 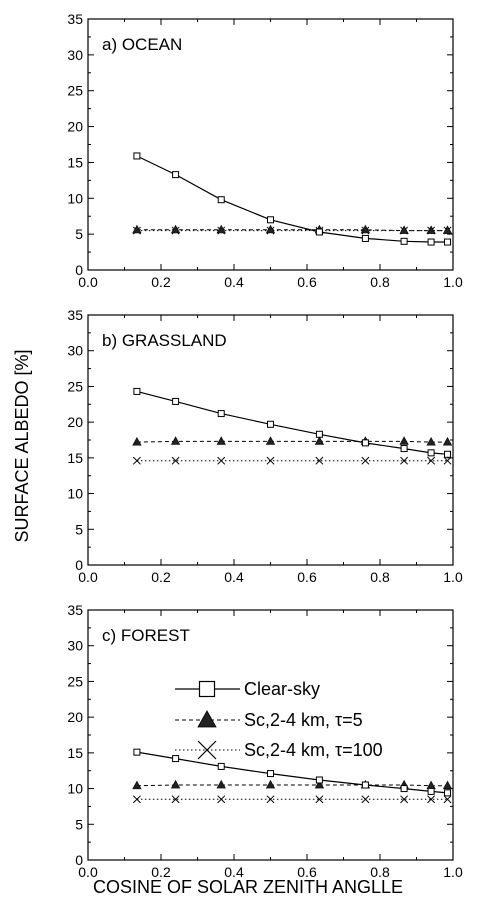 What do you see at coordinates (142, 44) in the screenshot?
I see `panel-title: a) OCEAN` at bounding box center [142, 44].